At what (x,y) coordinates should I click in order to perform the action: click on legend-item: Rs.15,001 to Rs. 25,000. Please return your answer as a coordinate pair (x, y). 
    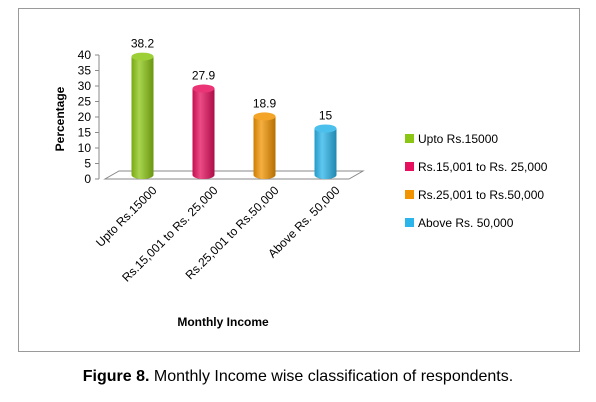
    Looking at the image, I should click on (476, 167).